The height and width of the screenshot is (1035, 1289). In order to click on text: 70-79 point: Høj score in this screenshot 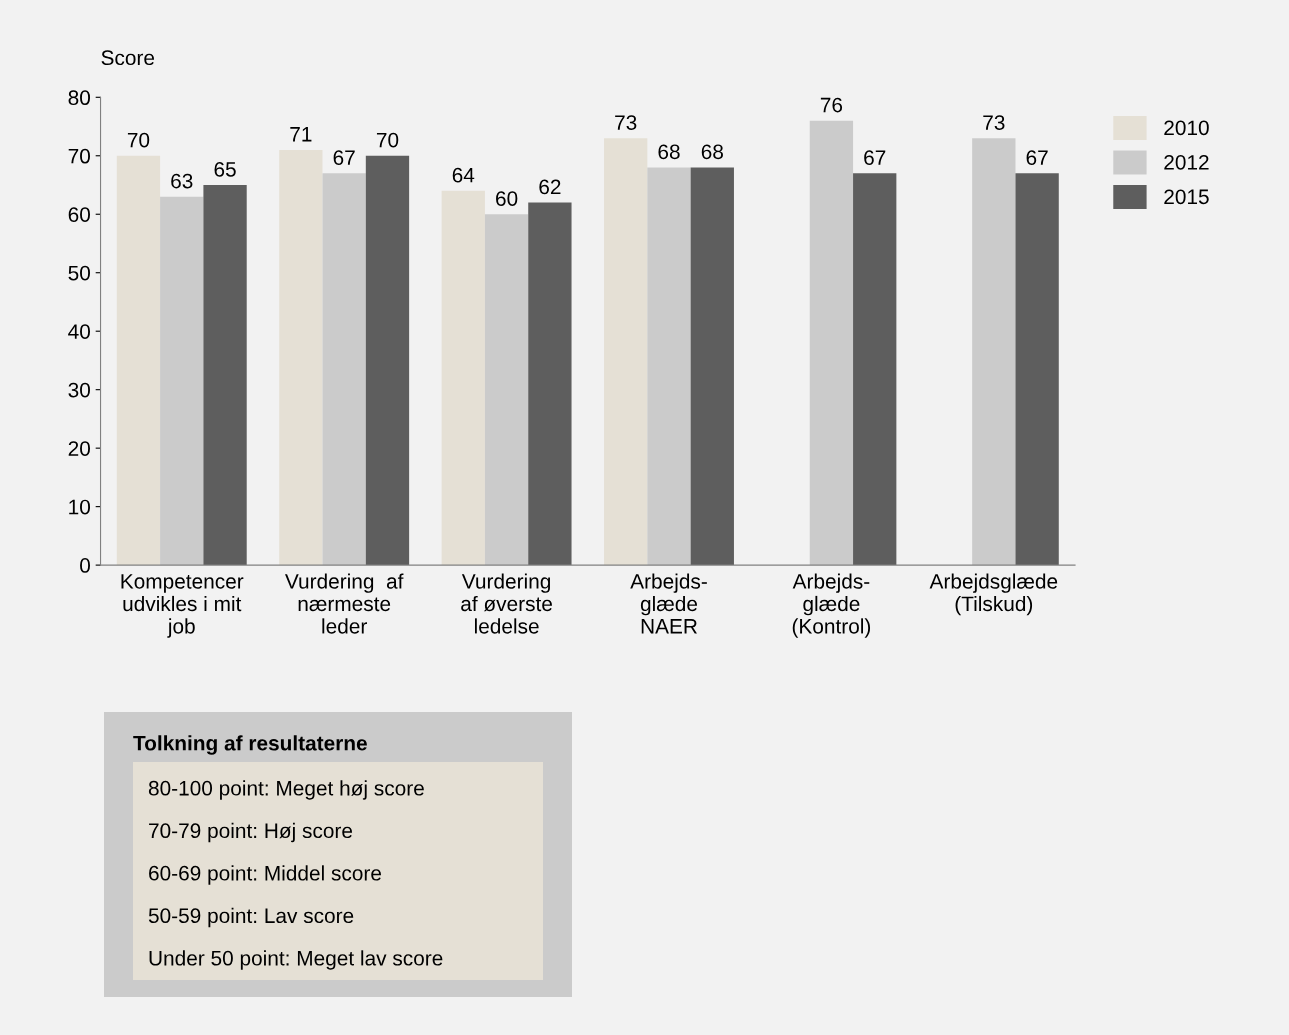, I will do `click(251, 832)`.